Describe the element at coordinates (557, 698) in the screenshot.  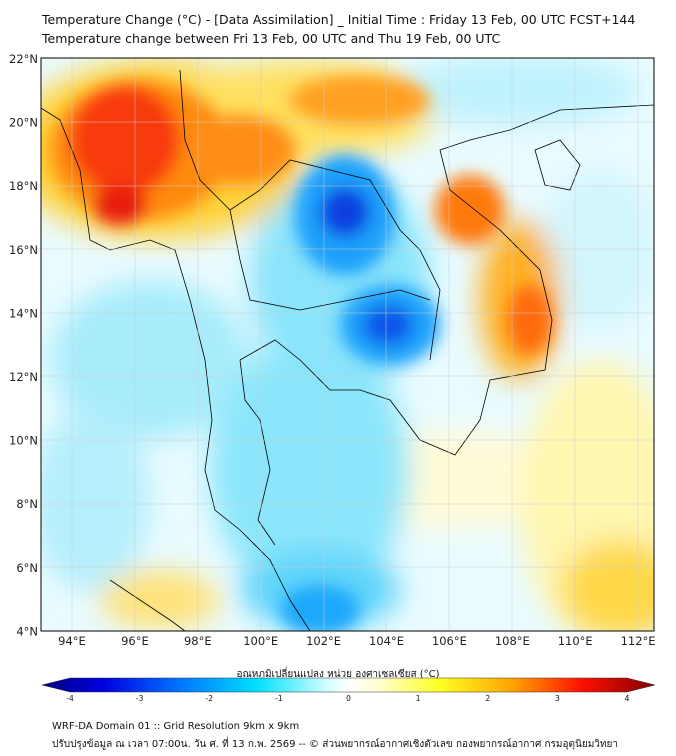
I see `colorbar-tick: 3` at that location.